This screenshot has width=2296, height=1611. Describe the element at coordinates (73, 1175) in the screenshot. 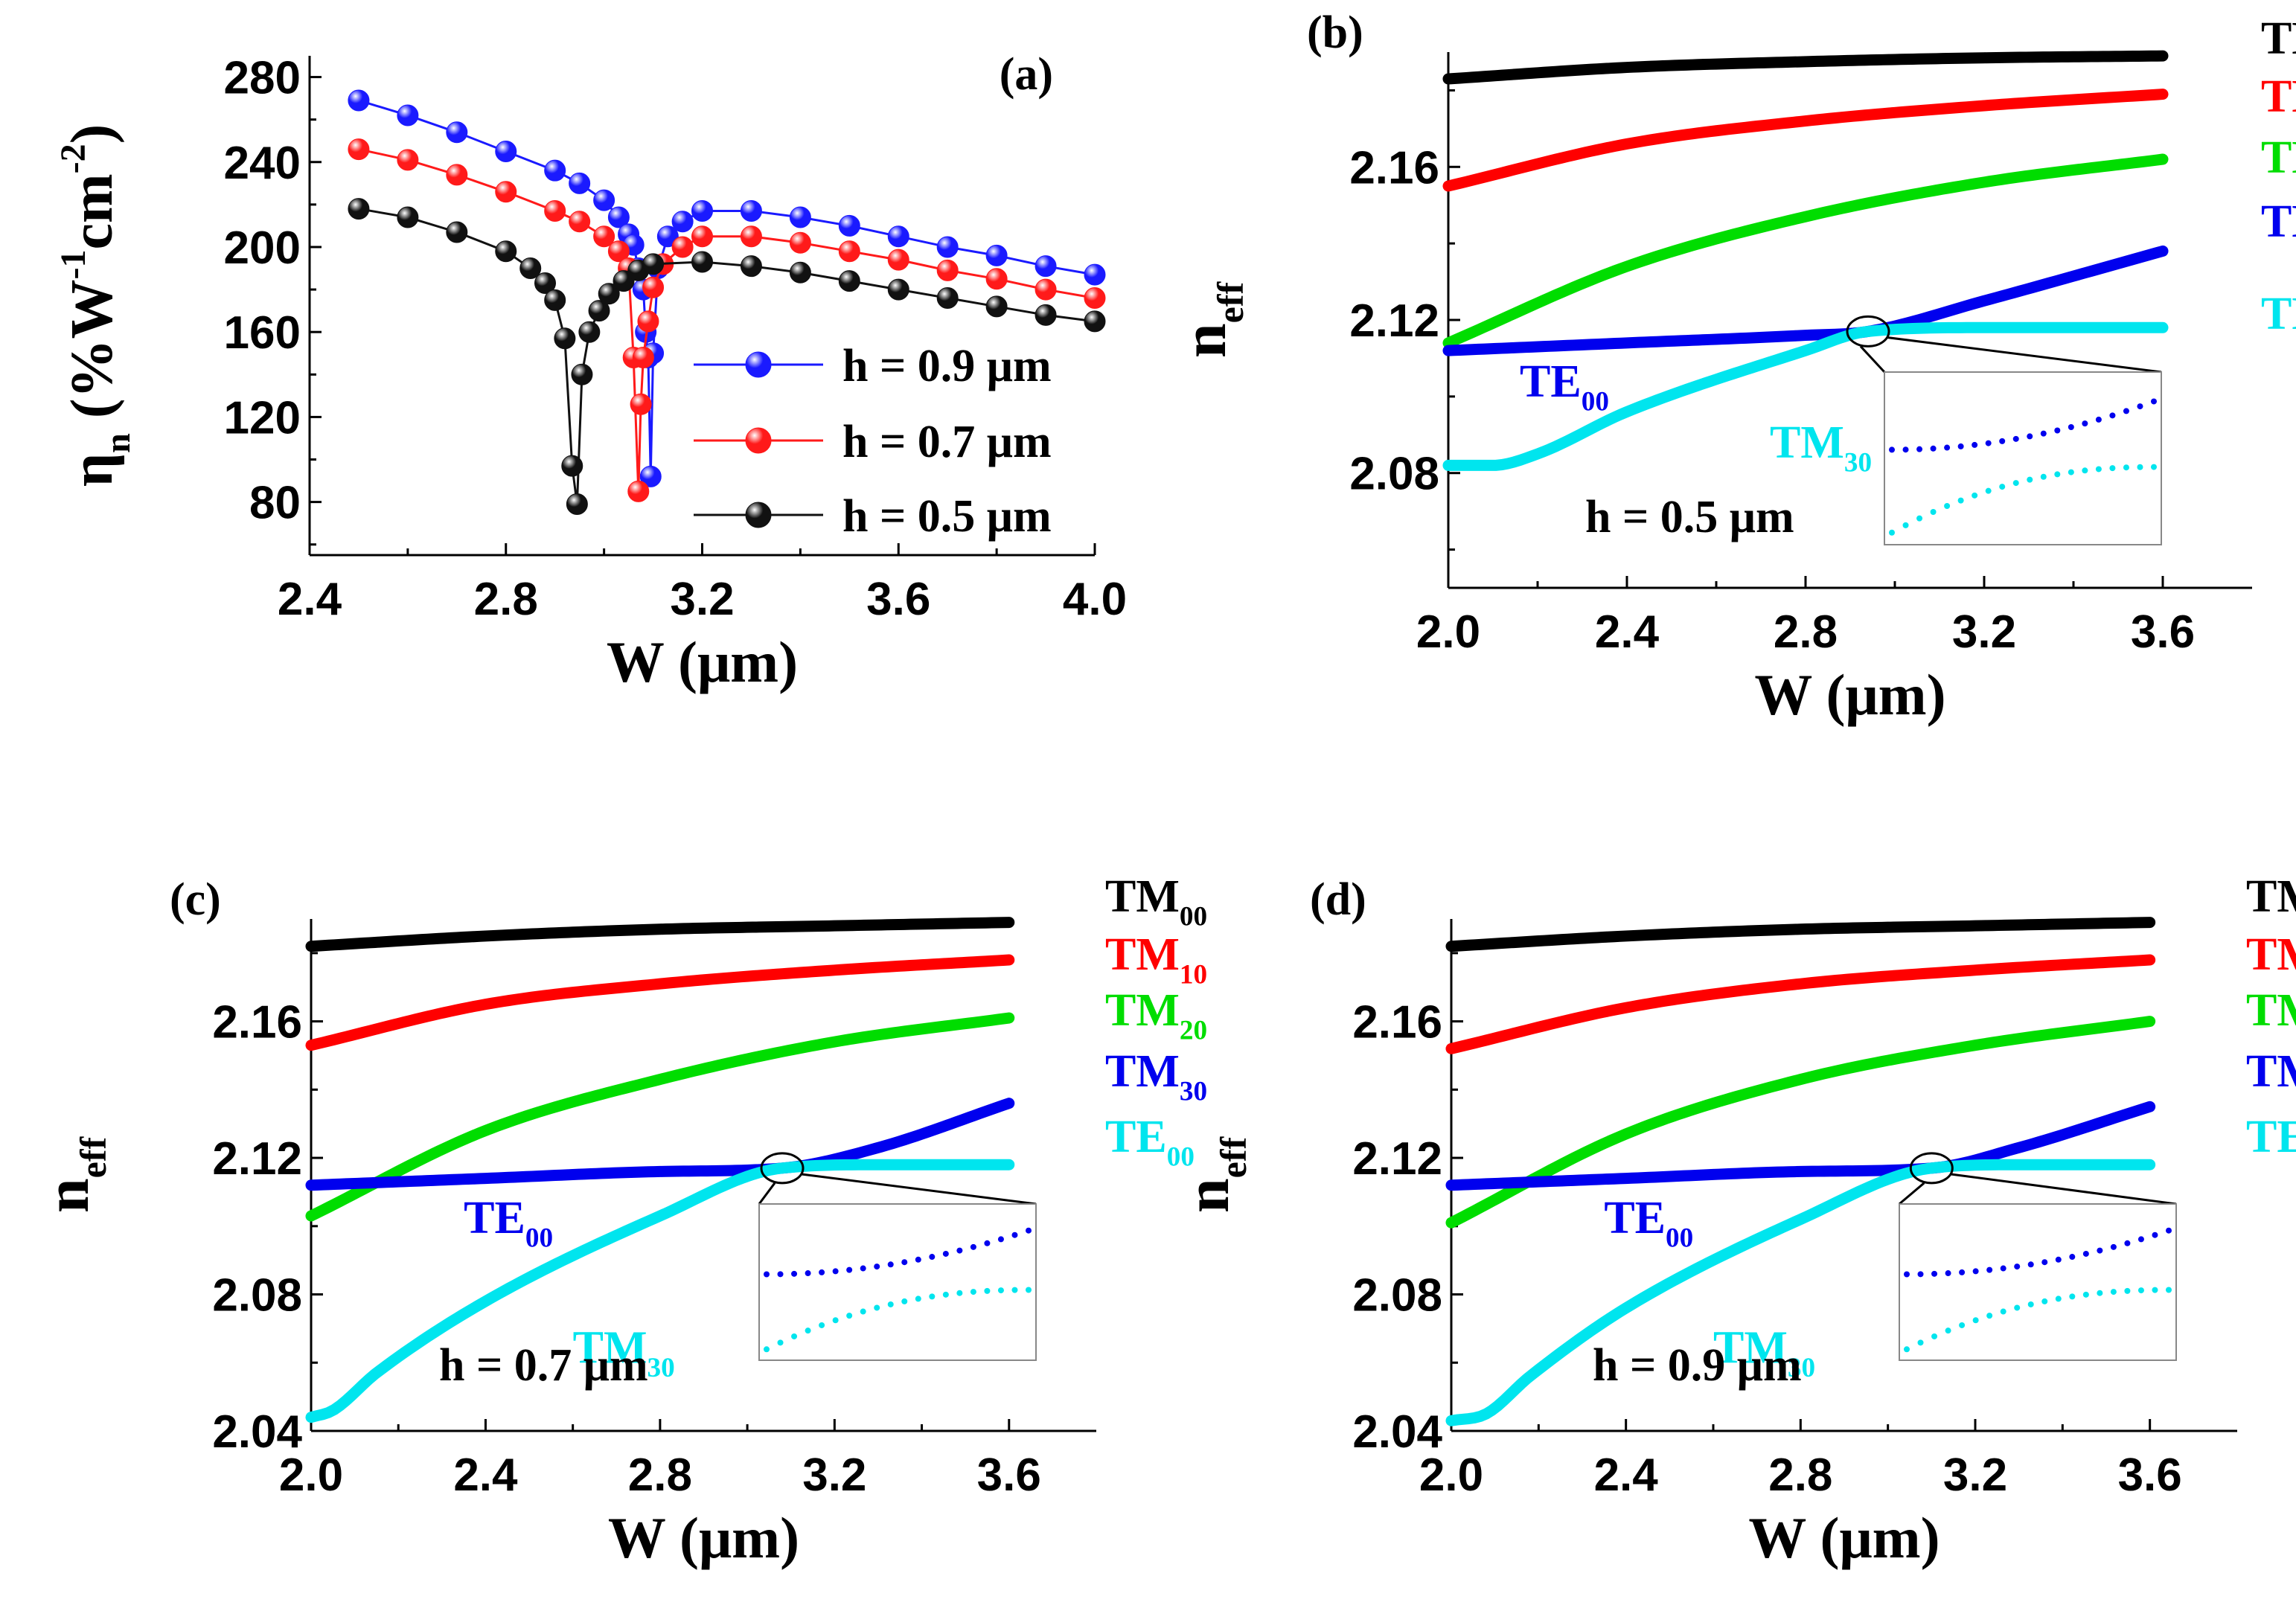

I see `y-axis-label: neff` at that location.